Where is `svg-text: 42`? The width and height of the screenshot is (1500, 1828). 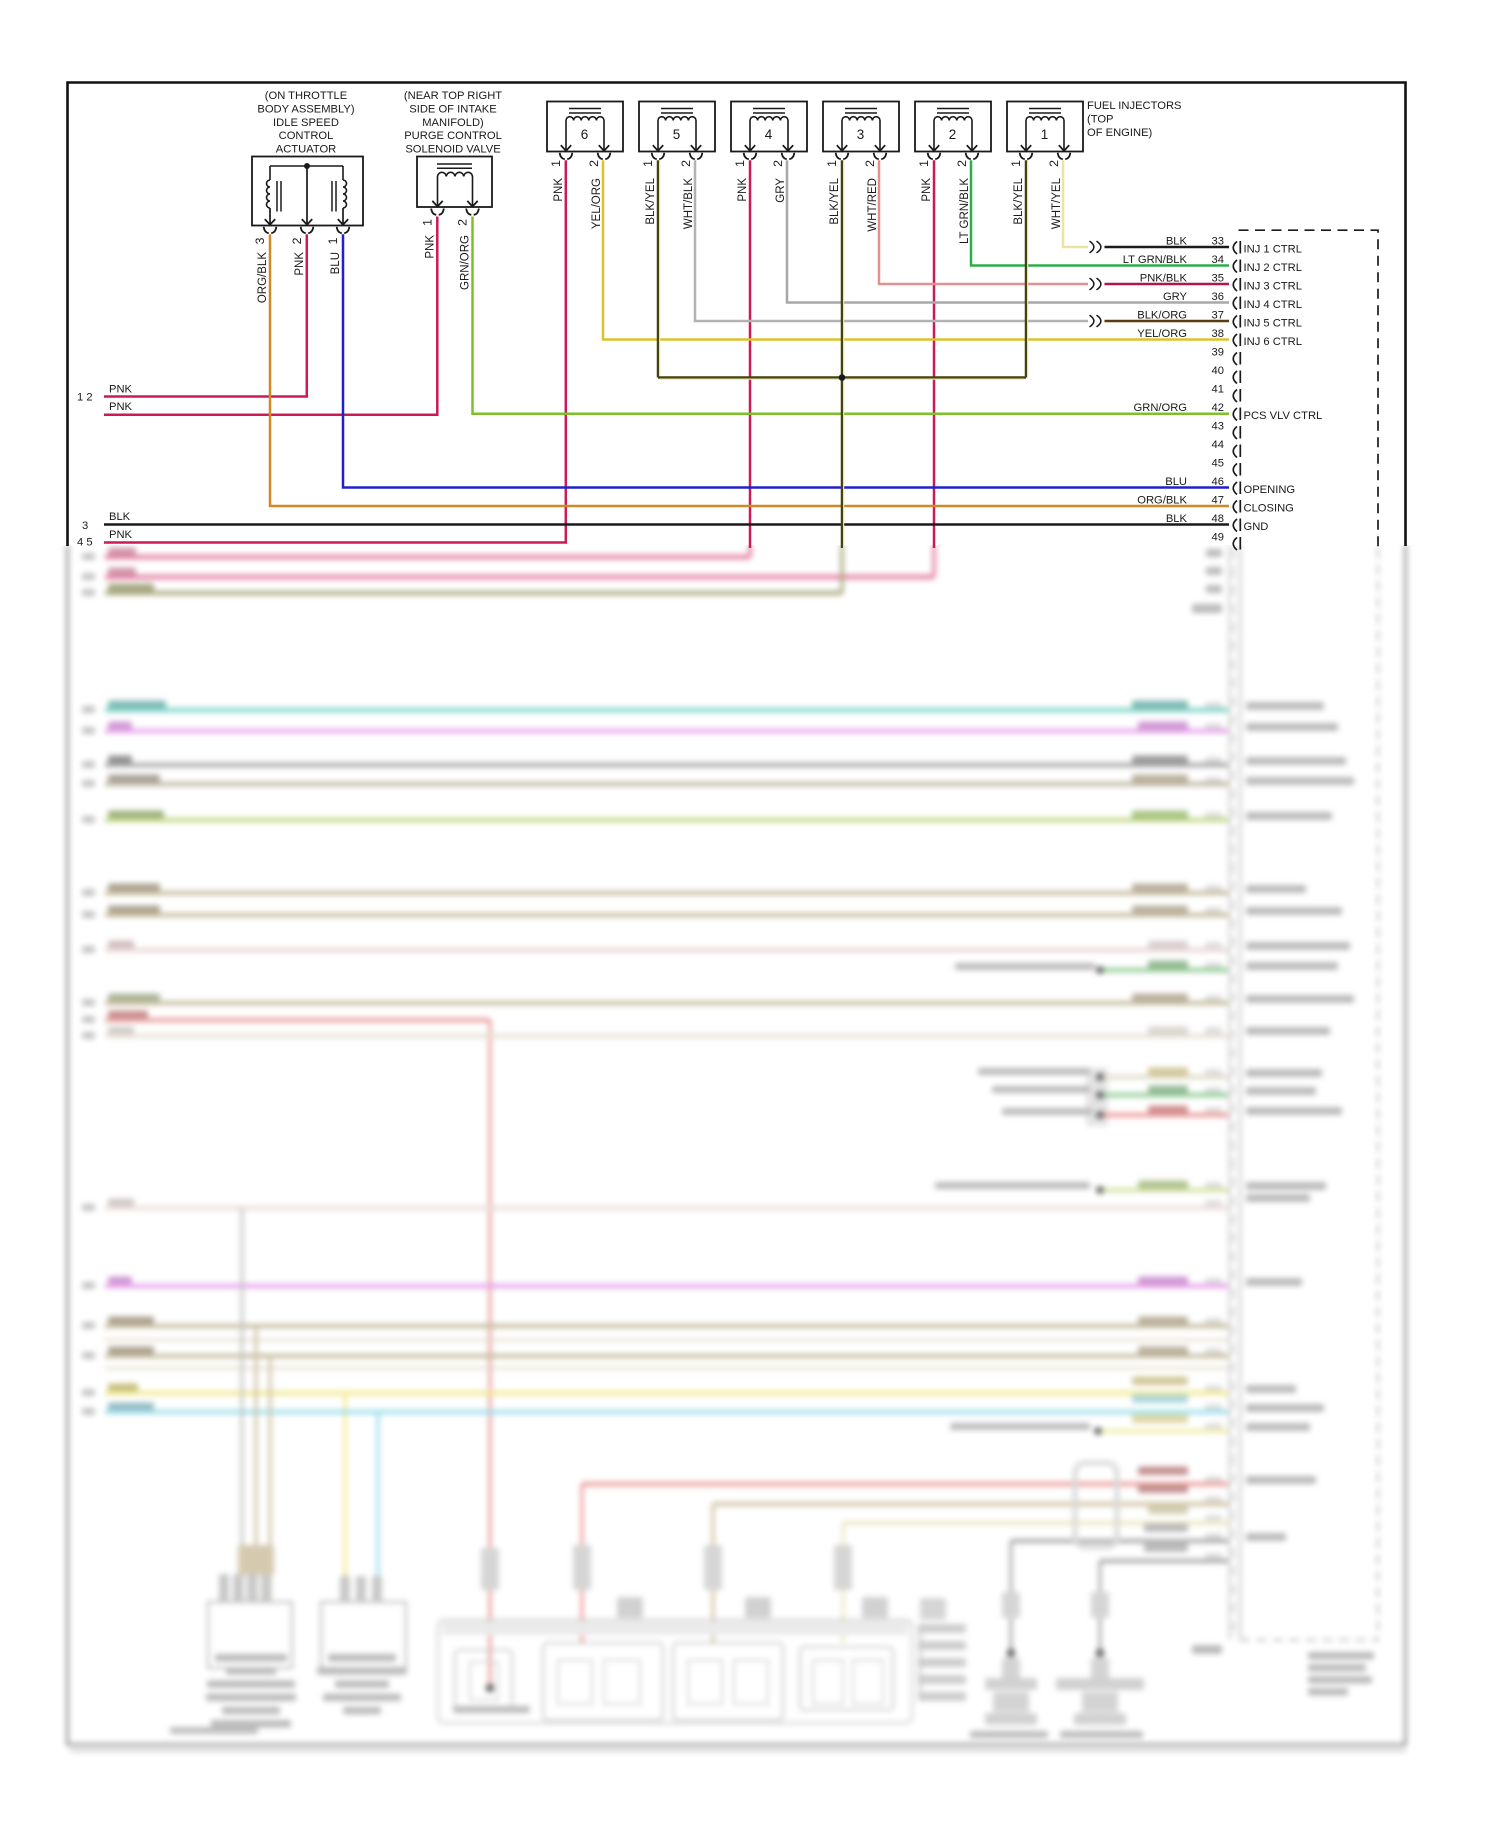 svg-text: 42 is located at coordinates (1218, 408).